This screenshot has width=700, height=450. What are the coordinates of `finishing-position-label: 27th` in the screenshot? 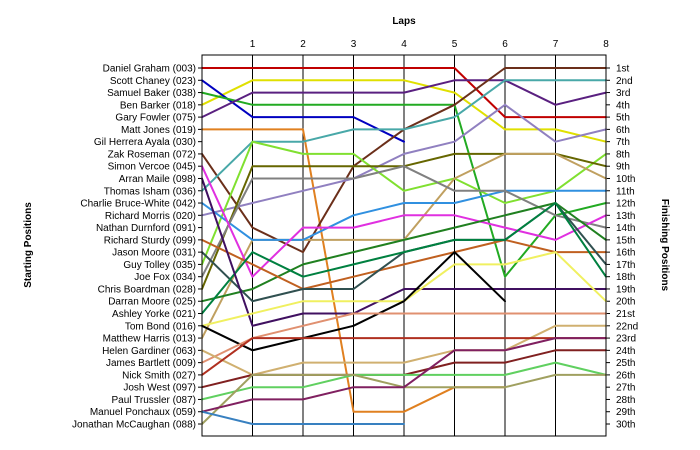 It's located at (625, 388).